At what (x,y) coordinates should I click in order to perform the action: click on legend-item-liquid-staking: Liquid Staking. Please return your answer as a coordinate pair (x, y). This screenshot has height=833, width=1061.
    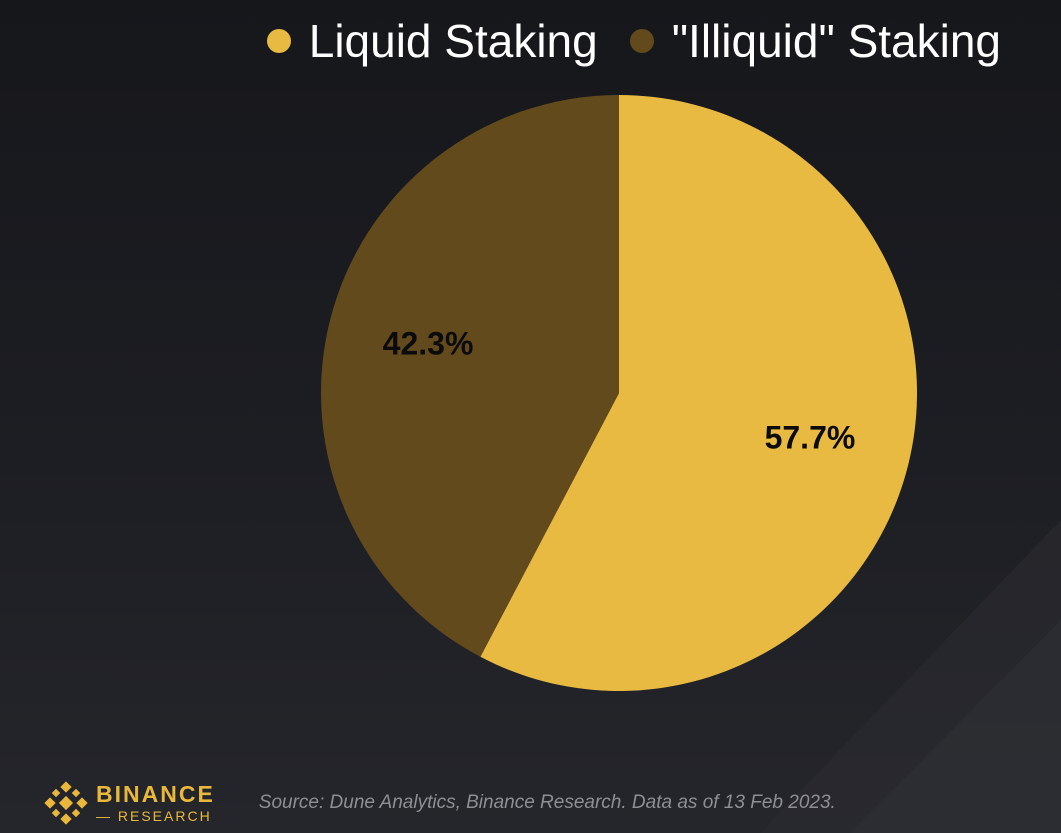
    Looking at the image, I should click on (432, 41).